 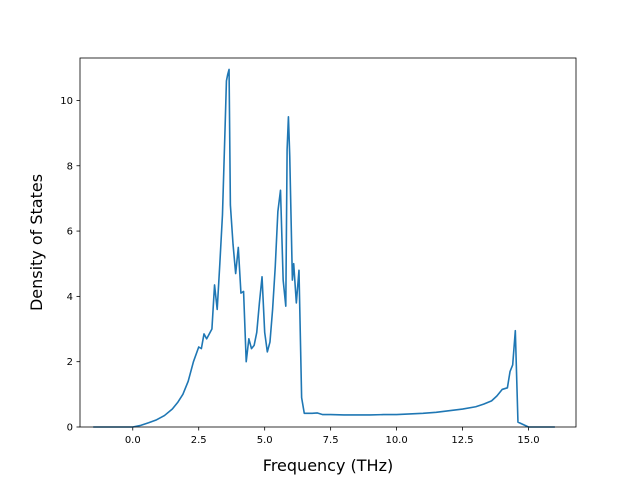 I want to click on x-tick-label: 0.0, so click(x=133, y=440).